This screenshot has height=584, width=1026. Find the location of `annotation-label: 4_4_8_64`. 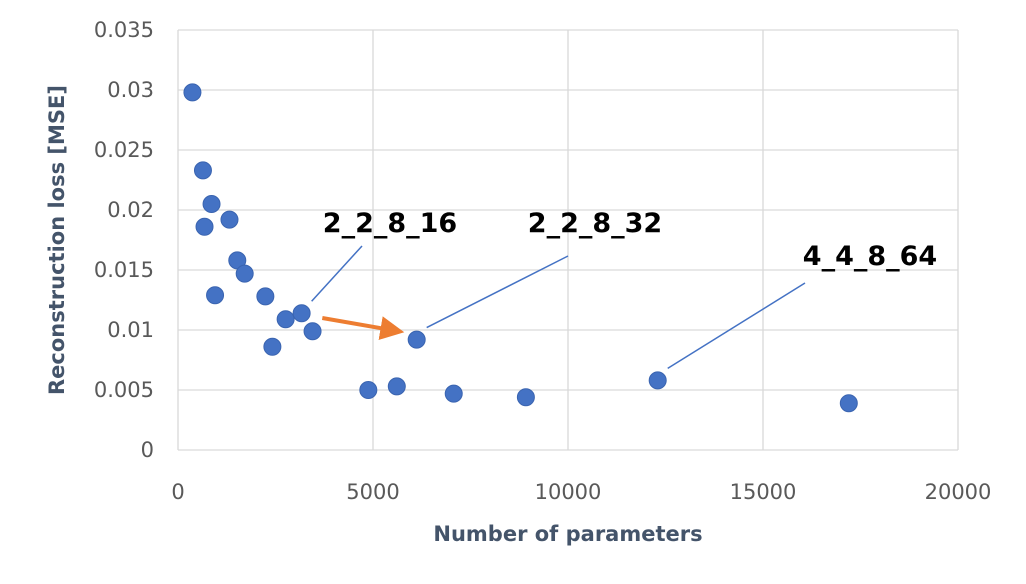

annotation-label: 4_4_8_64 is located at coordinates (870, 256).